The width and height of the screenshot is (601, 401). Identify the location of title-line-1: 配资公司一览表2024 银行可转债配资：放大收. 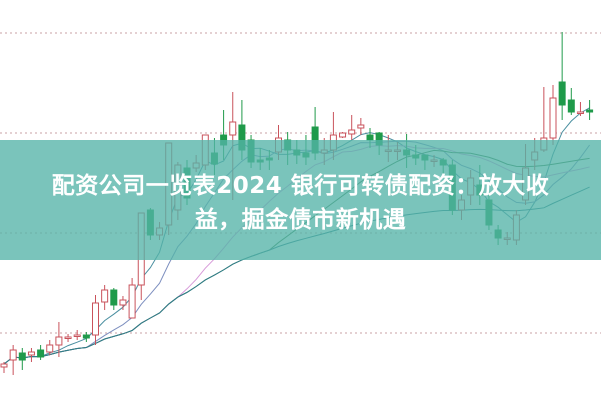
(300, 186).